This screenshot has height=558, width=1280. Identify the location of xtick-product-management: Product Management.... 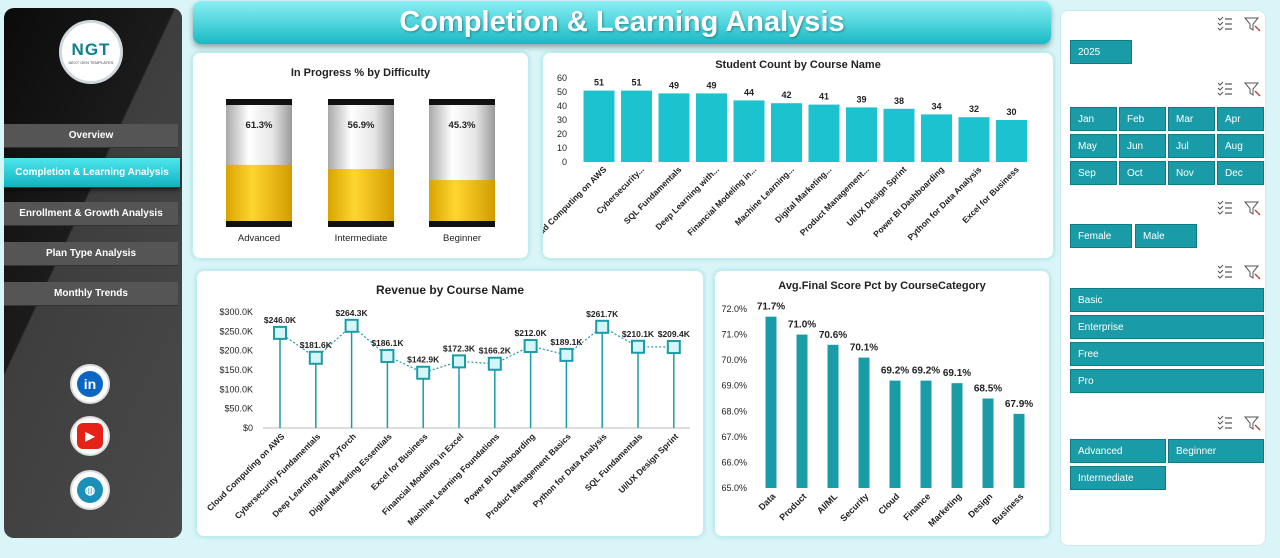
(834, 200).